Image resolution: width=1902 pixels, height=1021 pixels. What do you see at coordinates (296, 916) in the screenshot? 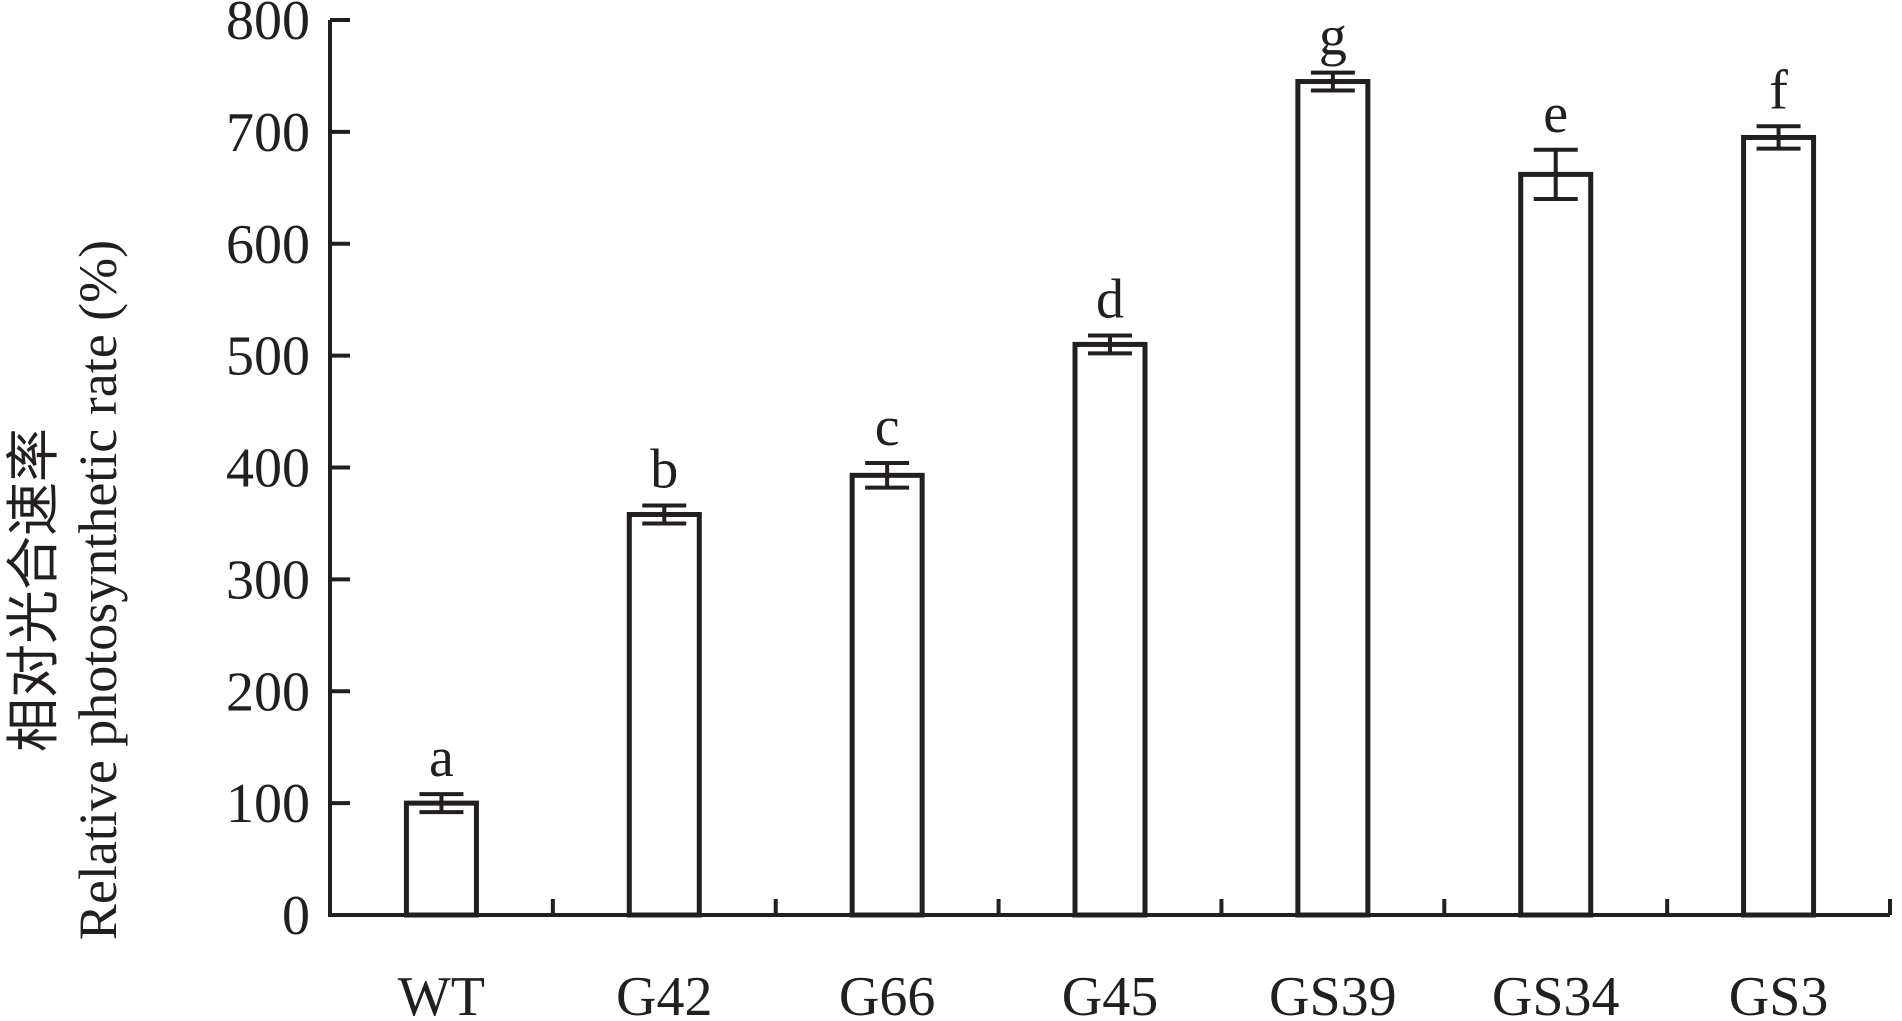
I see `y-tick-label: 0` at bounding box center [296, 916].